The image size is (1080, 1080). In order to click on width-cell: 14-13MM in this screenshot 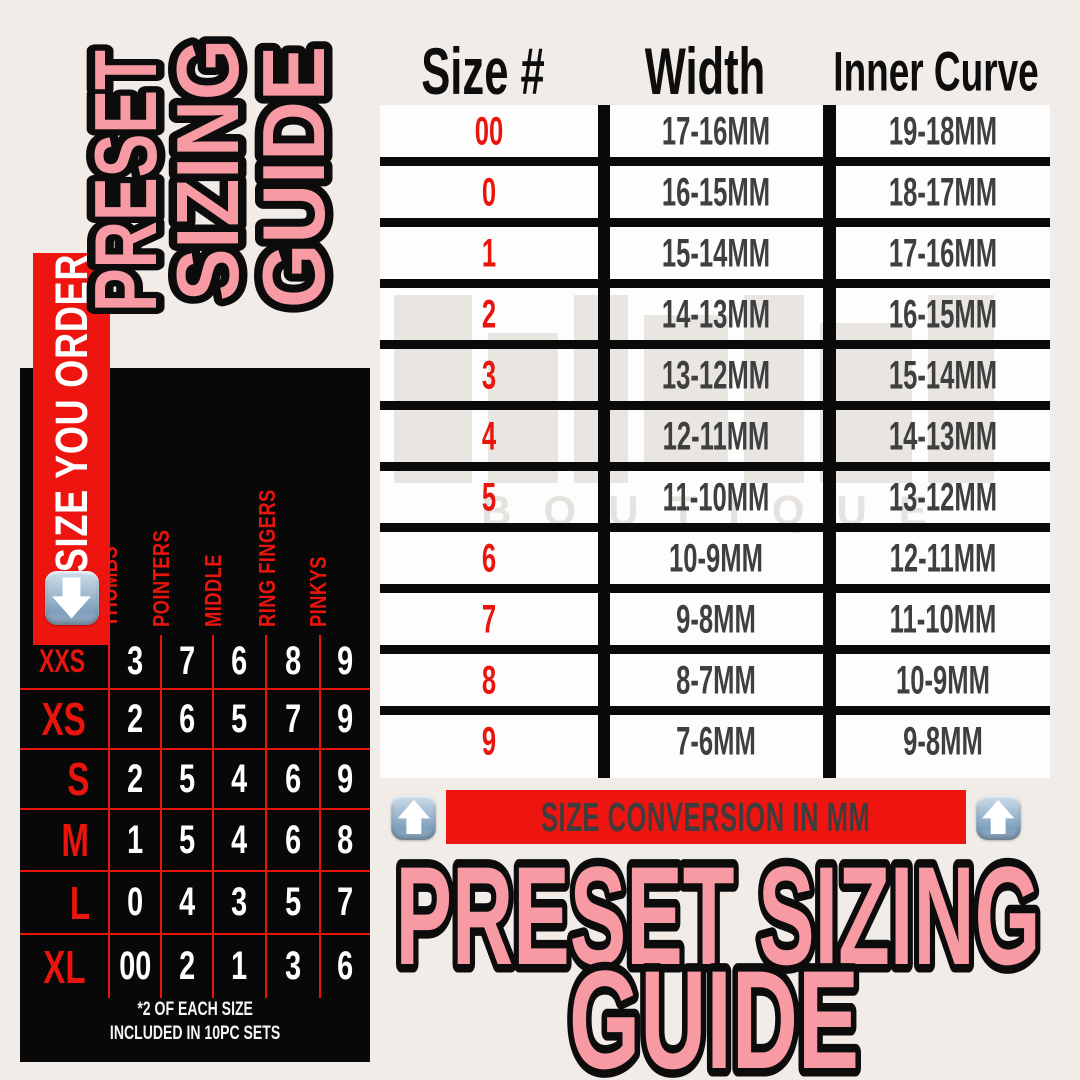, I will do `click(716, 314)`.